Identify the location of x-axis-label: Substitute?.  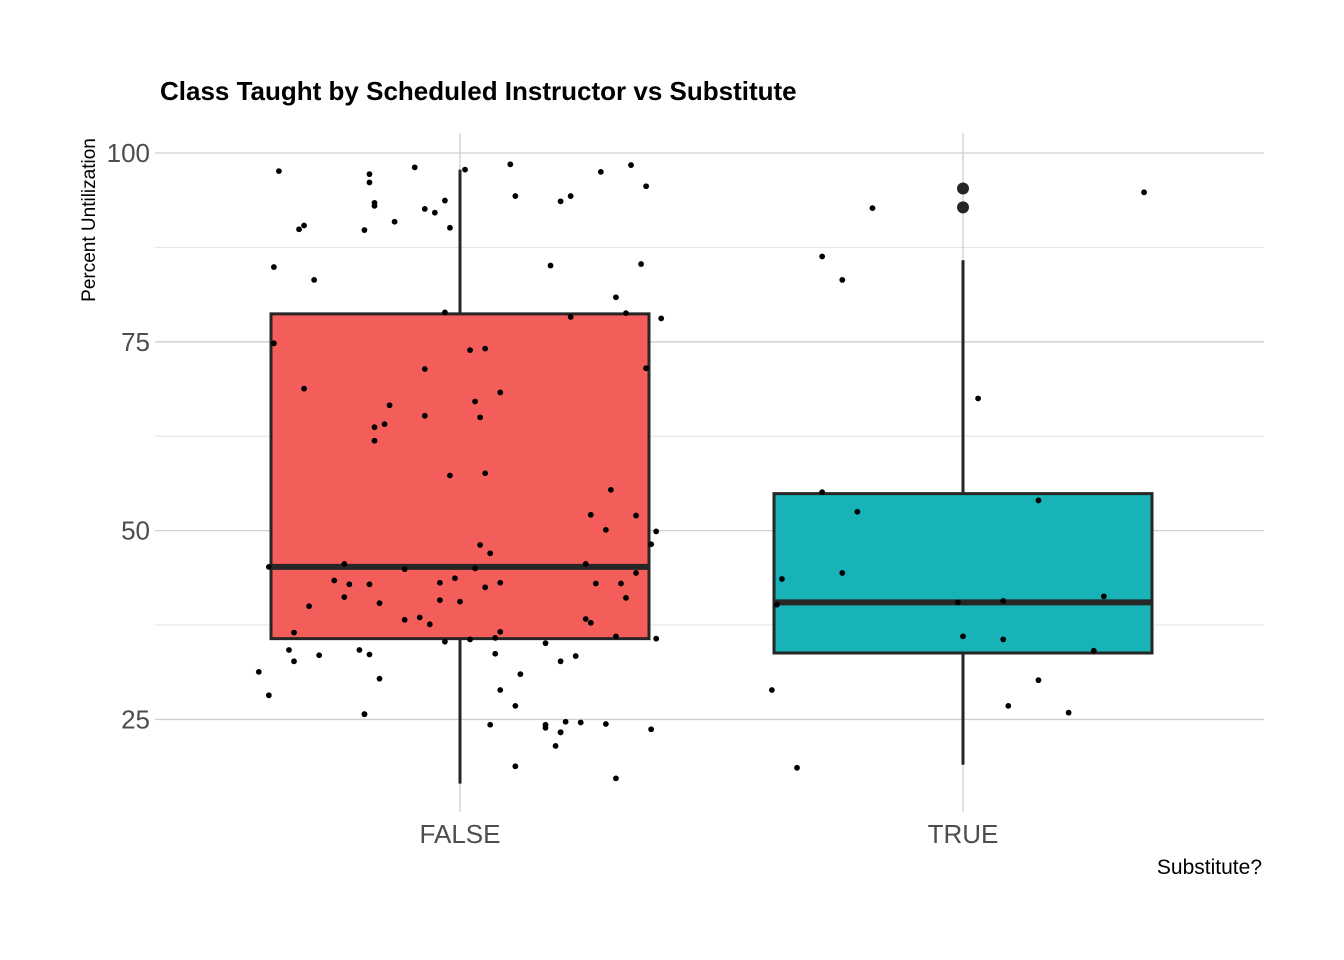
(1209, 867).